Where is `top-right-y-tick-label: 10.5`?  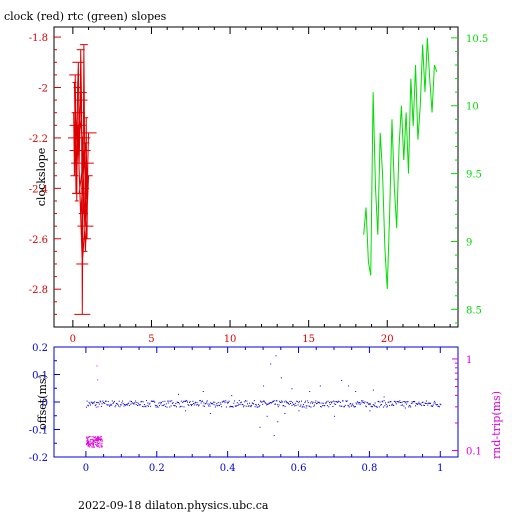
top-right-y-tick-label: 10.5 is located at coordinates (477, 39).